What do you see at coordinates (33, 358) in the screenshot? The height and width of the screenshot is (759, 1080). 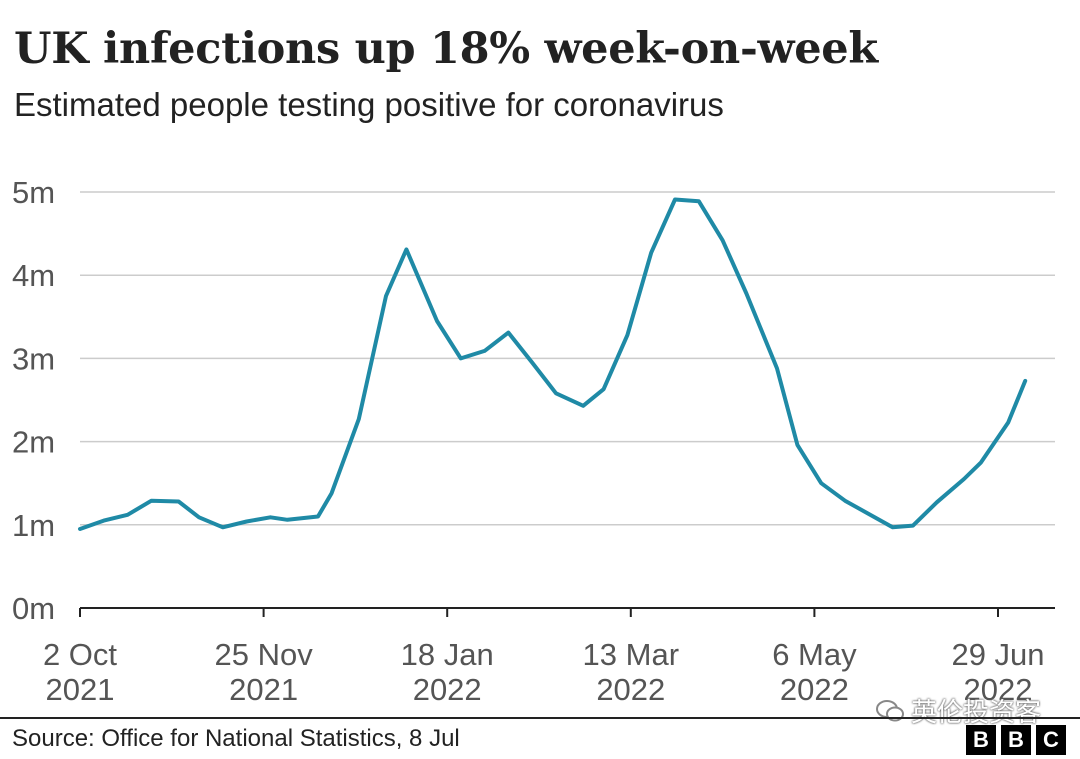 I see `y-tick-label: 3m` at bounding box center [33, 358].